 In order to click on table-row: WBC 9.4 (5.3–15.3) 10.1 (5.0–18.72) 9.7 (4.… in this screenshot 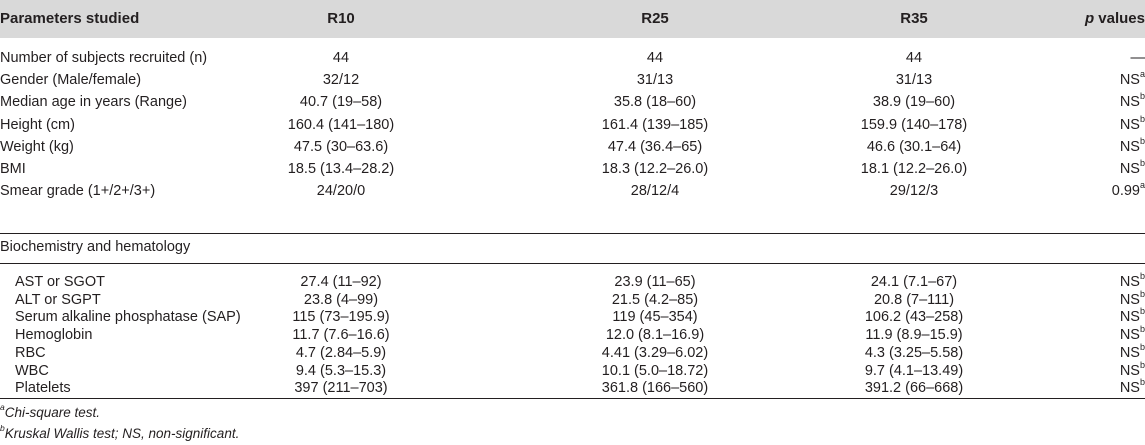, I will do `click(572, 371)`.